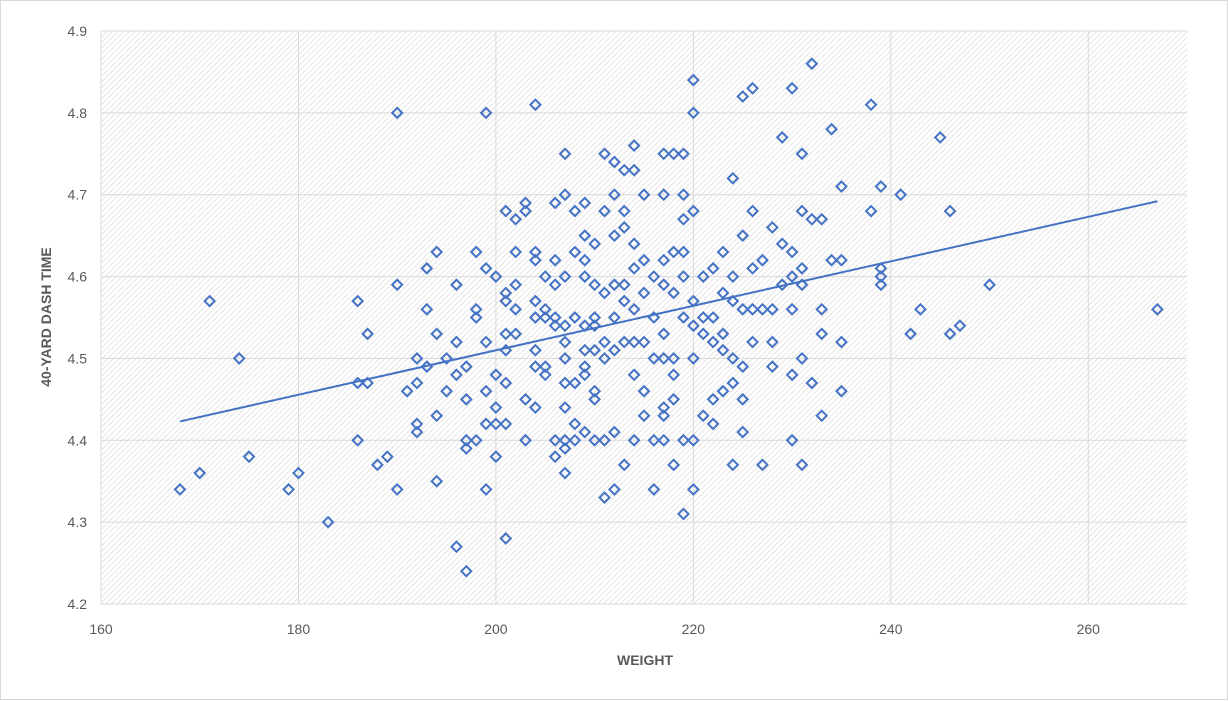 Image resolution: width=1228 pixels, height=701 pixels. Describe the element at coordinates (496, 629) in the screenshot. I see `x-tick-label: 200` at that location.